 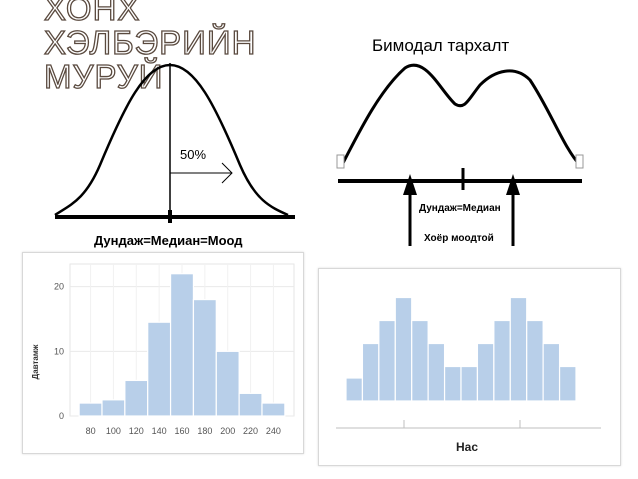 What do you see at coordinates (227, 173) in the screenshot?
I see `arrow-head` at bounding box center [227, 173].